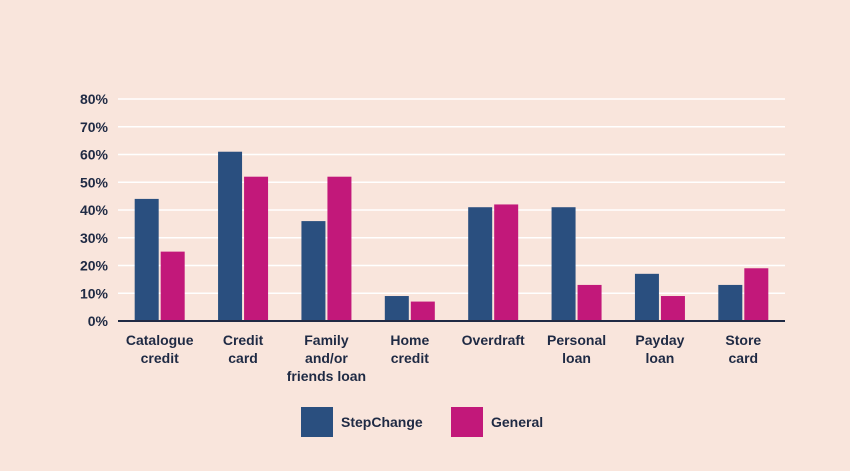  Describe the element at coordinates (98, 321) in the screenshot. I see `y-tick-label: 0%` at that location.